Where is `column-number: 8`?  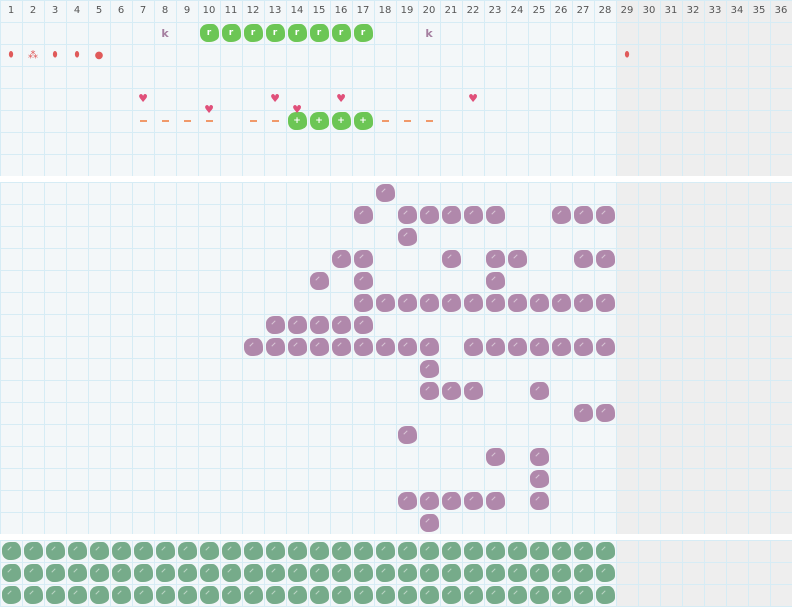 column-number: 8 is located at coordinates (165, 10).